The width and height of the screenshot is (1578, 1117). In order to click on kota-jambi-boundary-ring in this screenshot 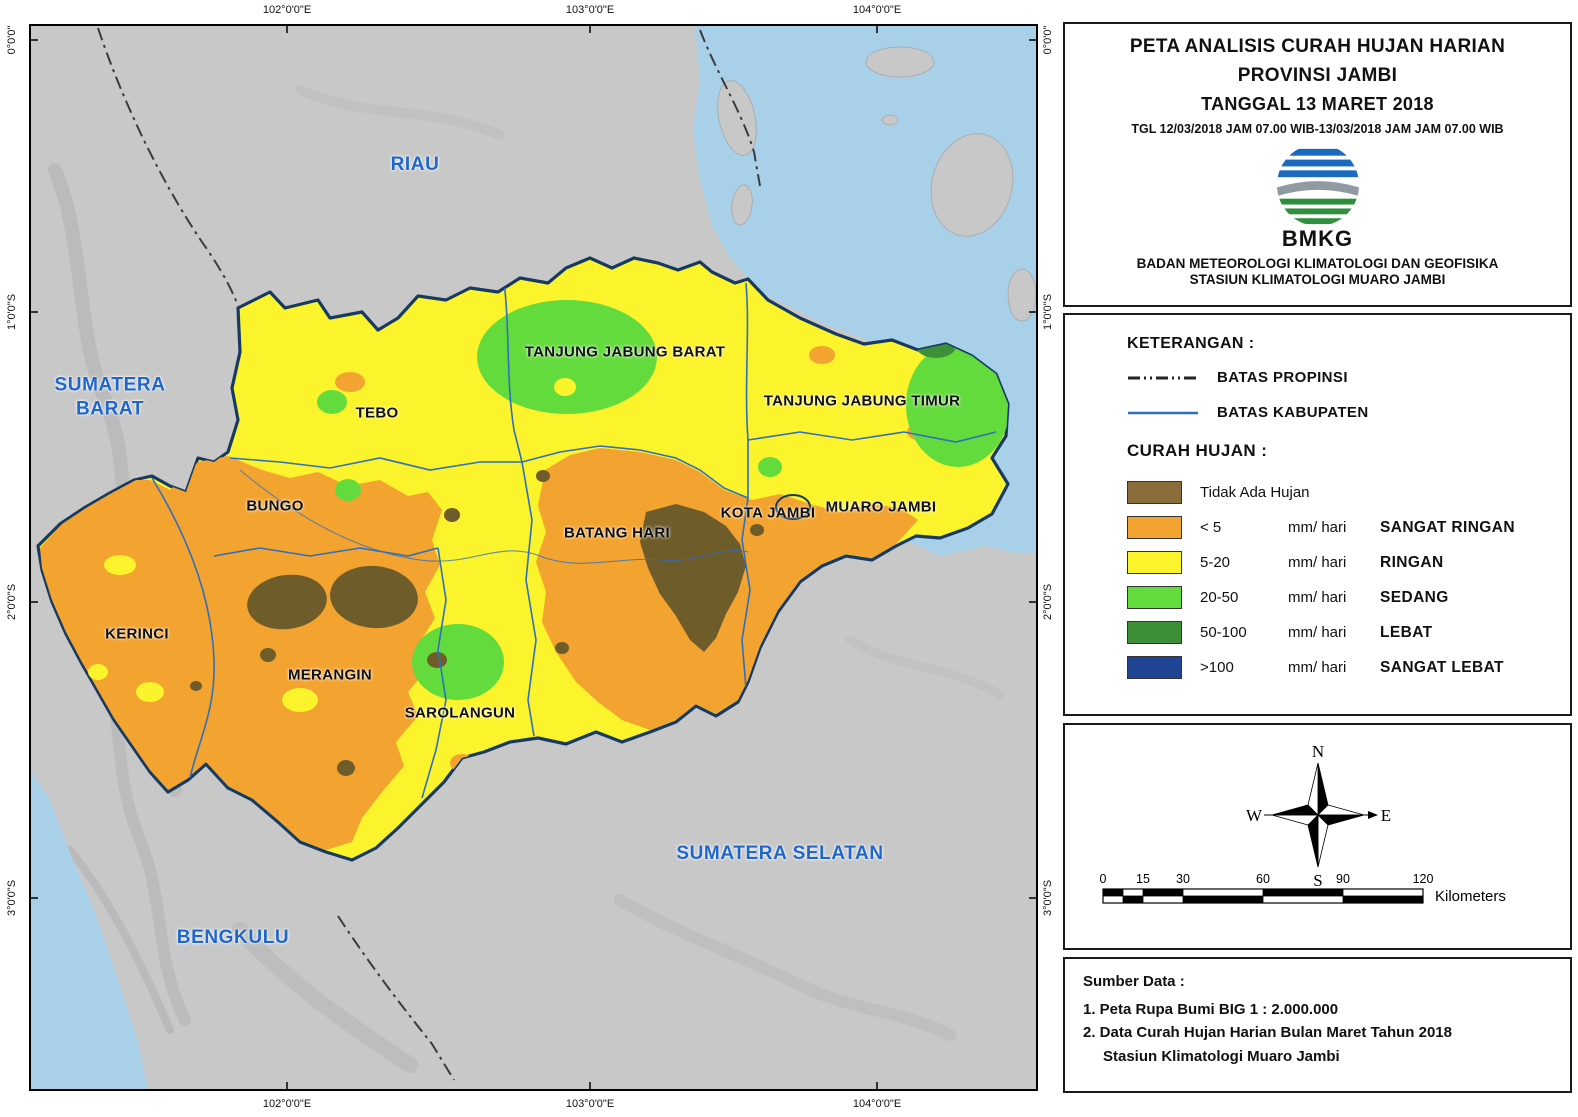, I will do `click(793, 507)`.